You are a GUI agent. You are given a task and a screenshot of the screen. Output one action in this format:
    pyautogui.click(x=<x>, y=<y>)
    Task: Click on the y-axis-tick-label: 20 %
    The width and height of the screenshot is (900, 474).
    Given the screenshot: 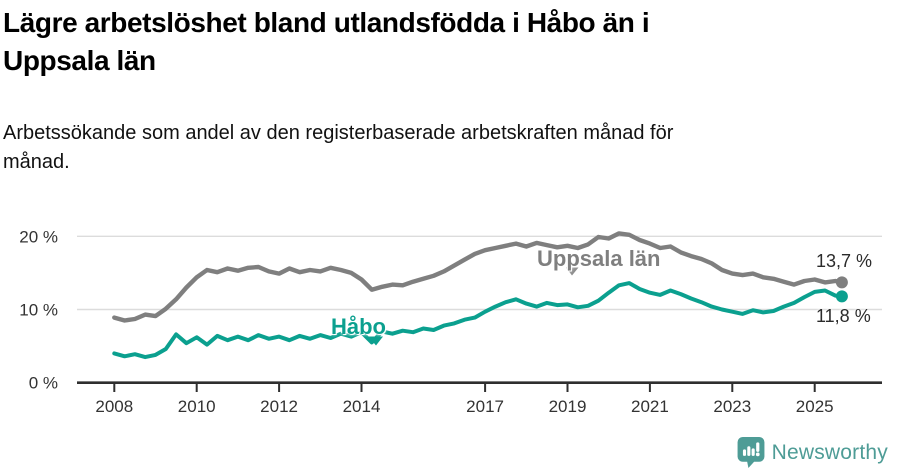 What is the action you would take?
    pyautogui.click(x=38, y=236)
    